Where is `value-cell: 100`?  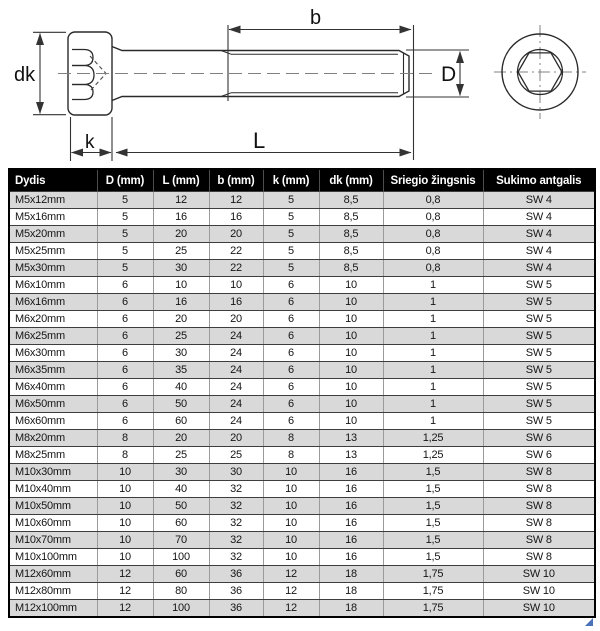 value-cell: 100 is located at coordinates (181, 557).